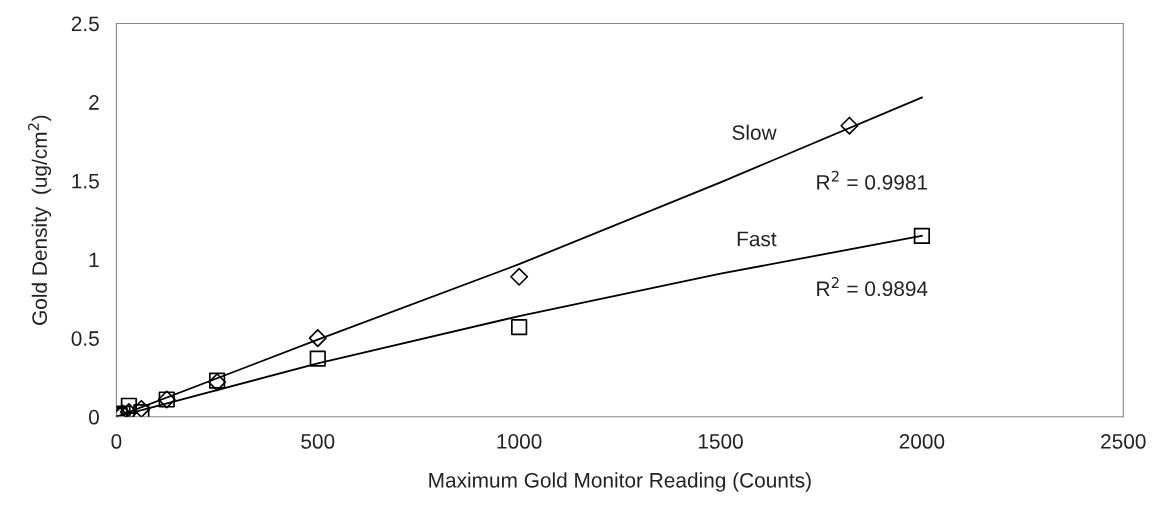  Describe the element at coordinates (922, 441) in the screenshot. I see `x-tick-label: 2000` at that location.